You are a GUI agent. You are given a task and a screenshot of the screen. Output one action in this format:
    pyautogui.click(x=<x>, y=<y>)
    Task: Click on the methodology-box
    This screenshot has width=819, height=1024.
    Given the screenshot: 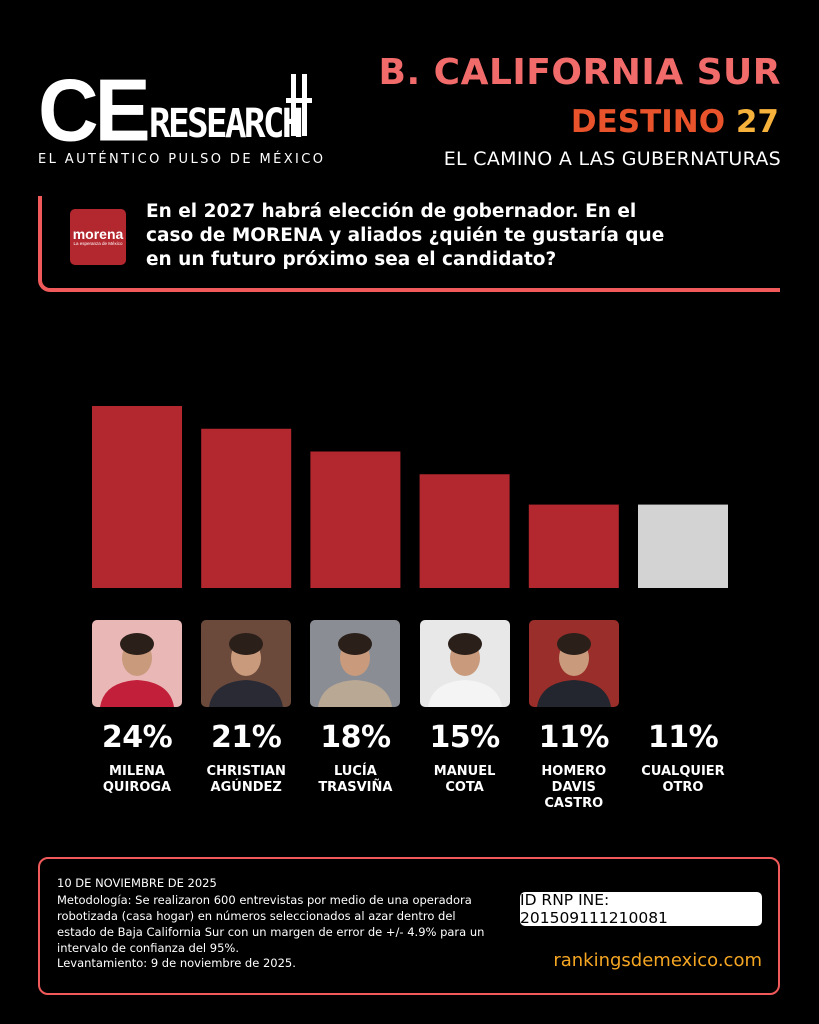 What is the action you would take?
    pyautogui.click(x=409, y=926)
    